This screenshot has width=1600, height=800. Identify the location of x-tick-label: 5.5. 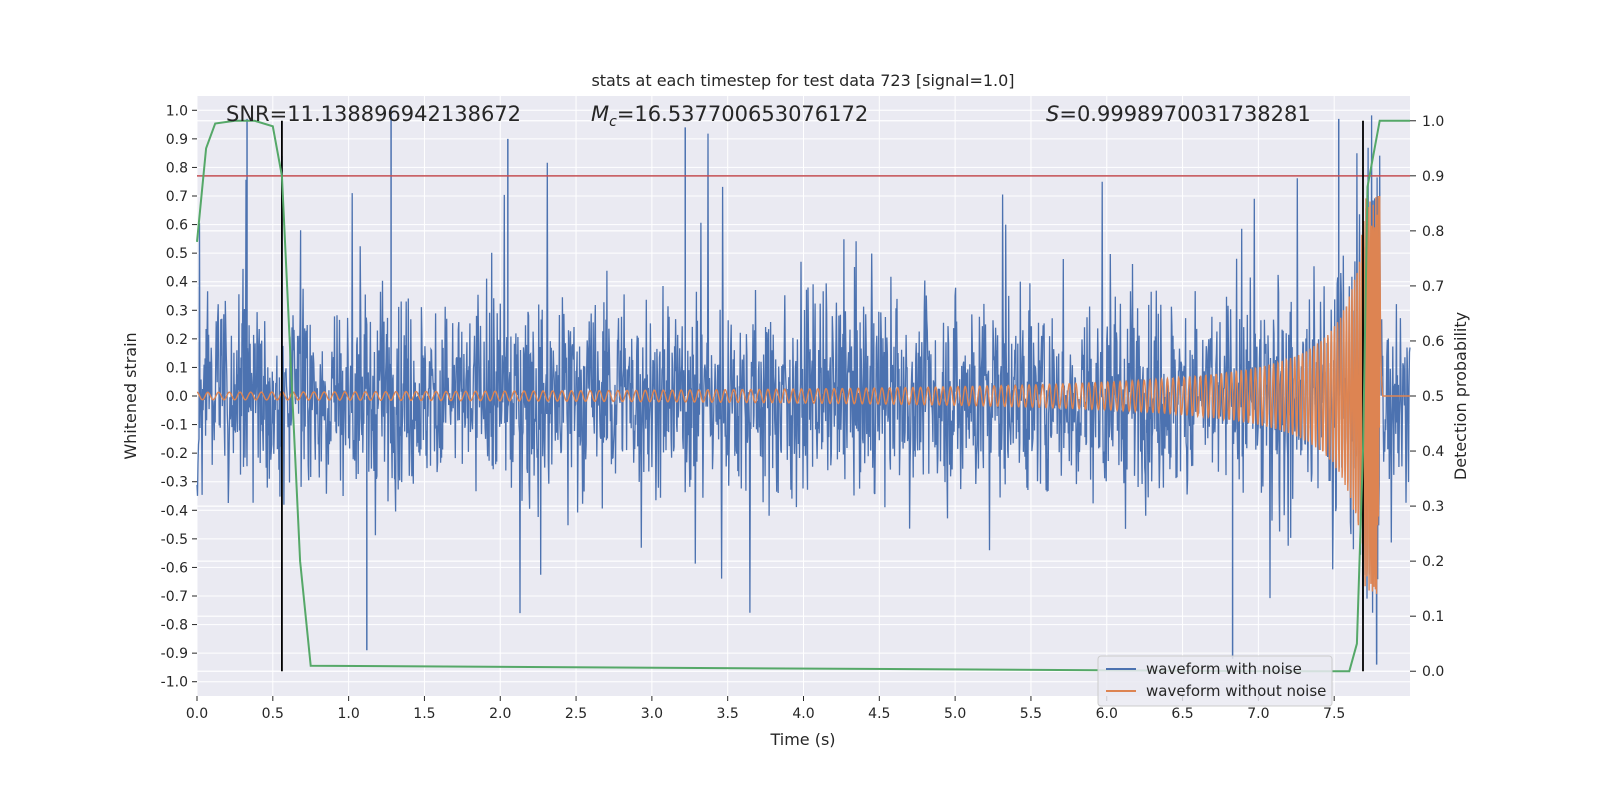
(1031, 714).